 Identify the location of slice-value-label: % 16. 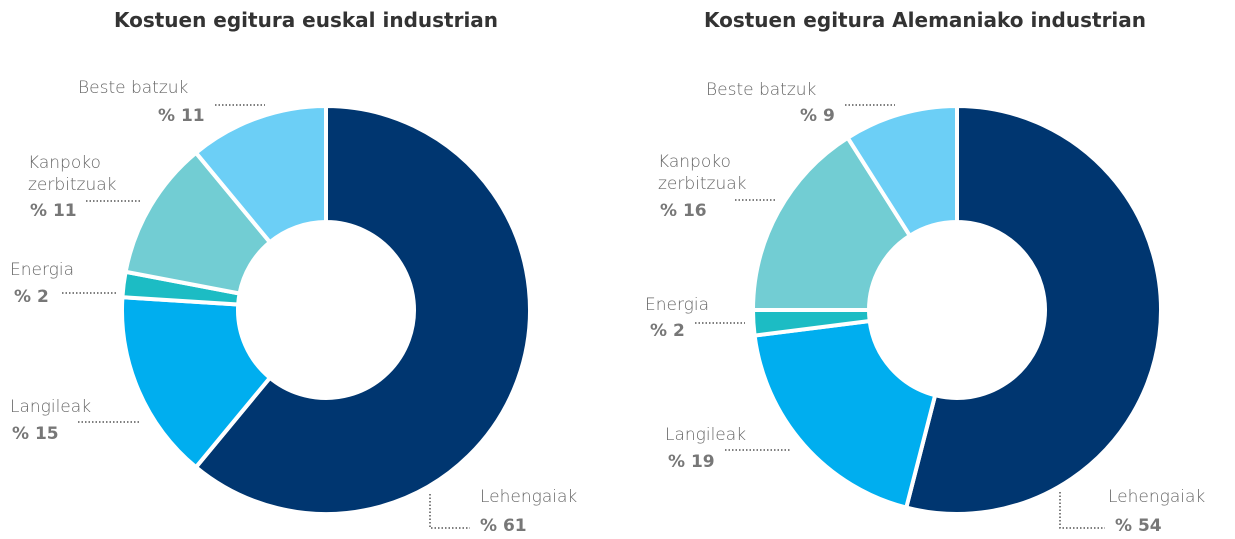
(683, 211).